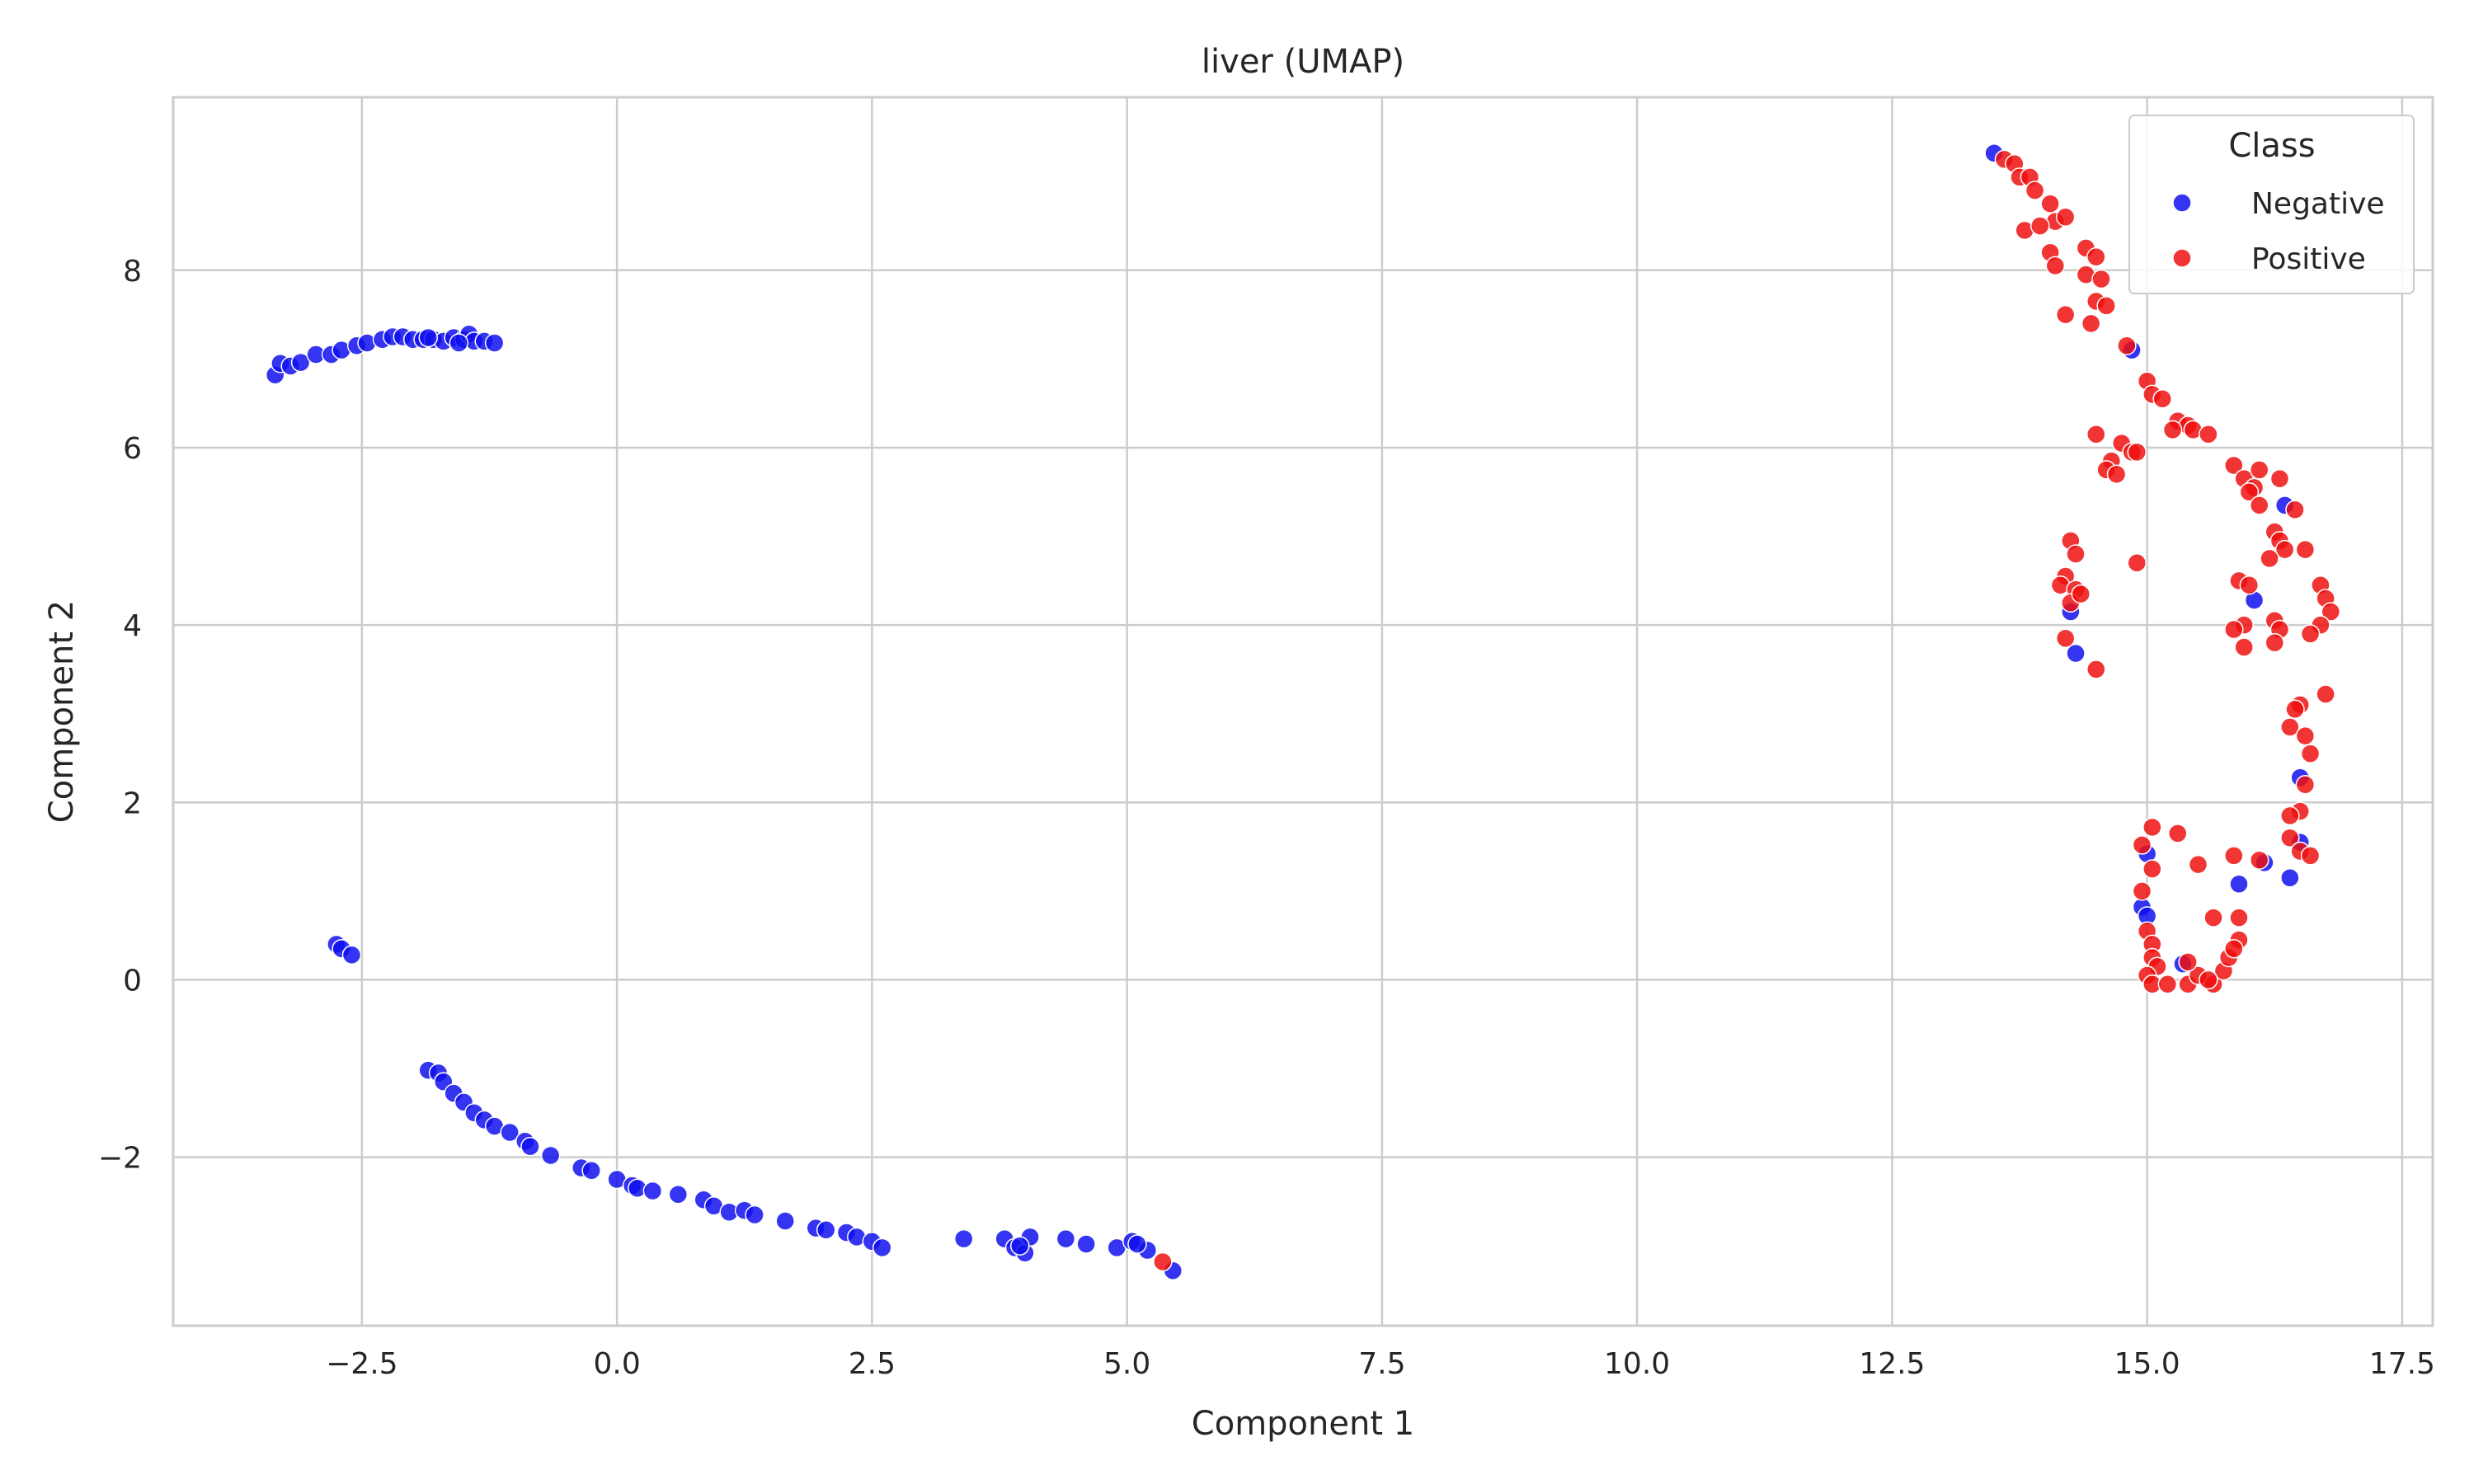  Describe the element at coordinates (1637, 1364) in the screenshot. I see `x-tick-label: 10.0` at that location.